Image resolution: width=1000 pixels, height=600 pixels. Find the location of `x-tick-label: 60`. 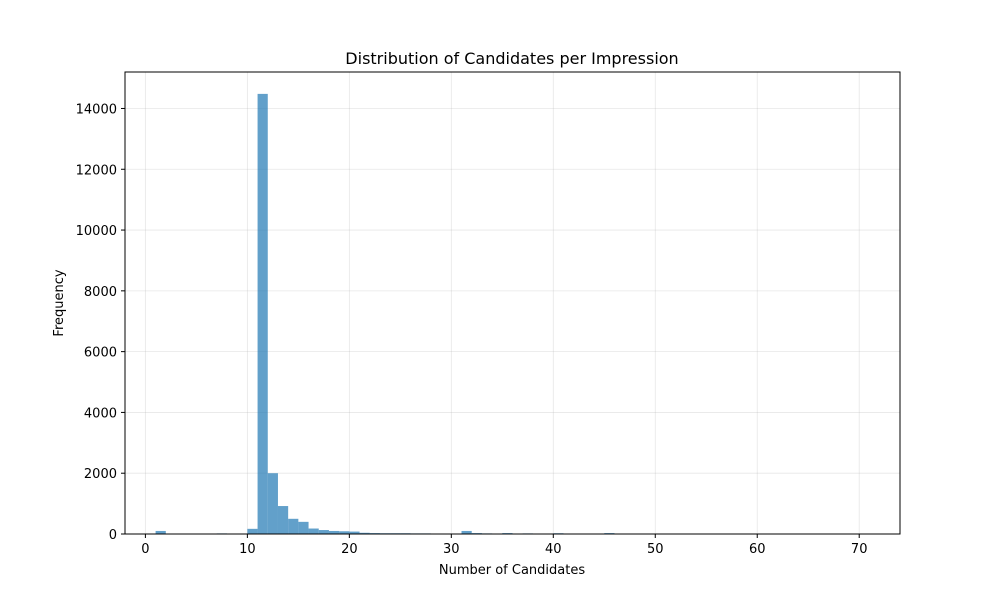

x-tick-label: 60 is located at coordinates (757, 549).